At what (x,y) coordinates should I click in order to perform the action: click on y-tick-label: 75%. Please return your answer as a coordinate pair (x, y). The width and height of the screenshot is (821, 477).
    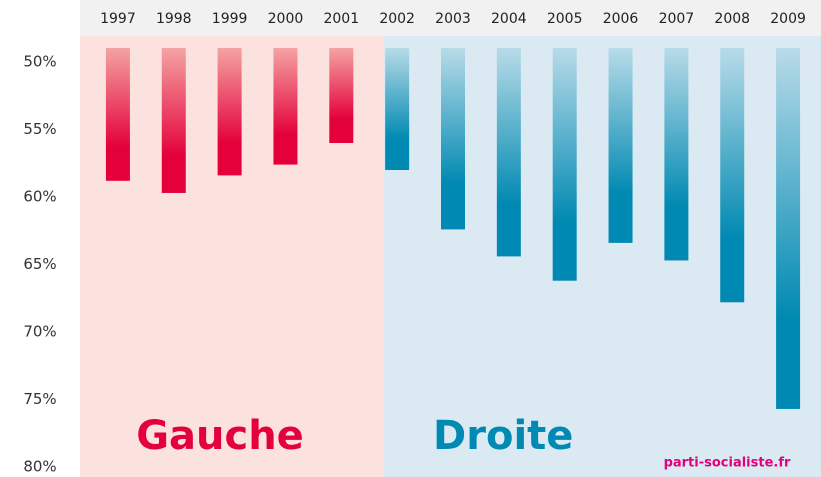
    Looking at the image, I should click on (39, 399).